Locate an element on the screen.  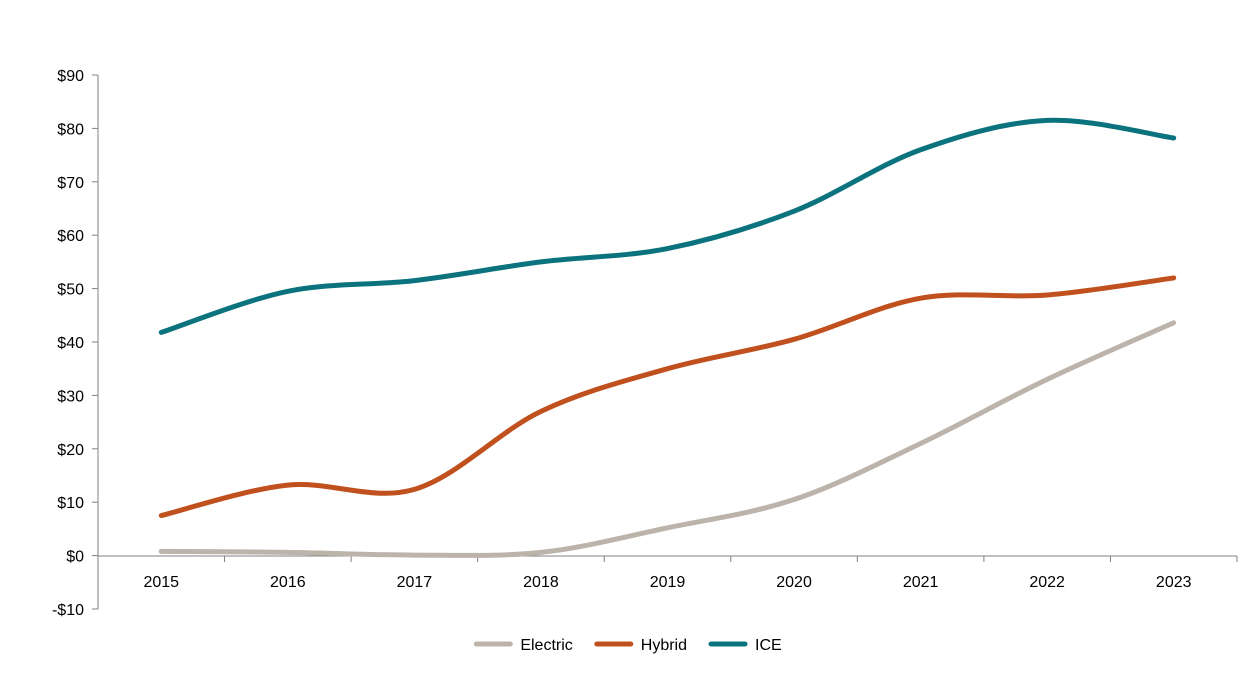
x-tick-label: 2017 is located at coordinates (415, 582).